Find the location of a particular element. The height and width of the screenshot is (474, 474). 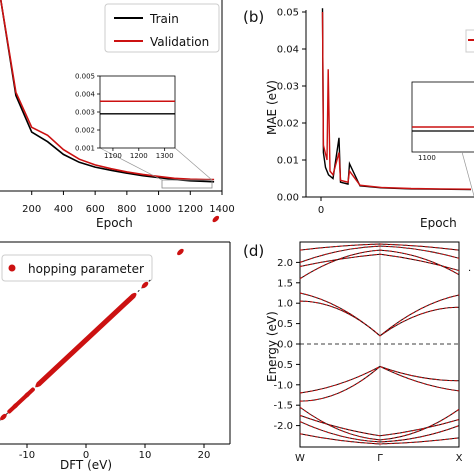

band-c6-dft is located at coordinates (379, 262).